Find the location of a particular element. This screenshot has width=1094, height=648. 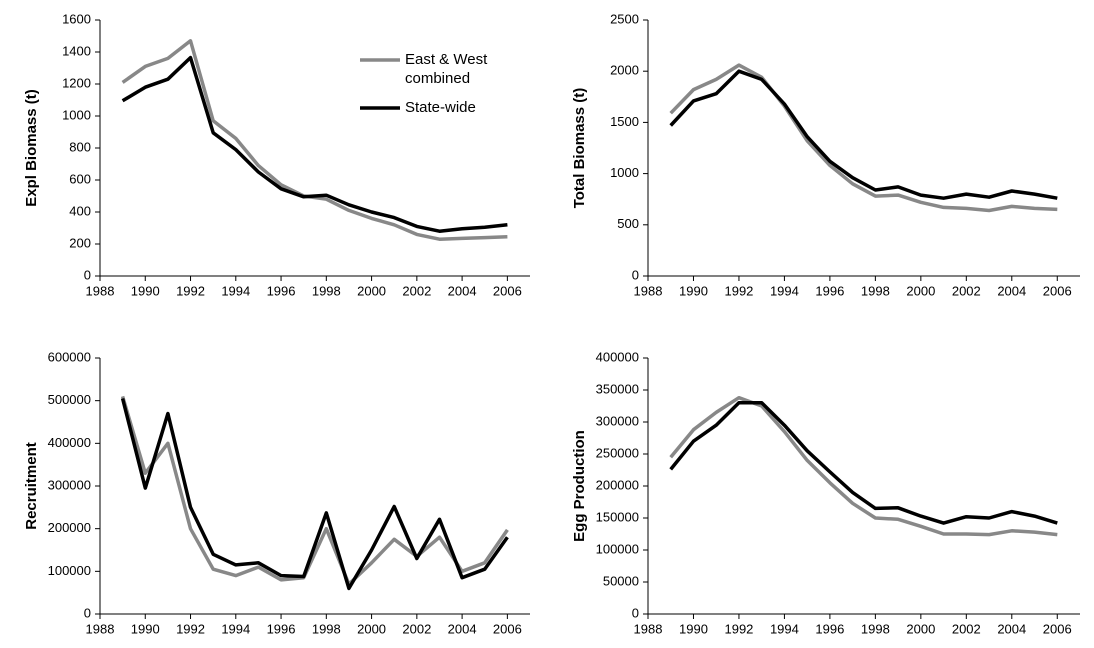

legend-label: State-wide is located at coordinates (440, 107).